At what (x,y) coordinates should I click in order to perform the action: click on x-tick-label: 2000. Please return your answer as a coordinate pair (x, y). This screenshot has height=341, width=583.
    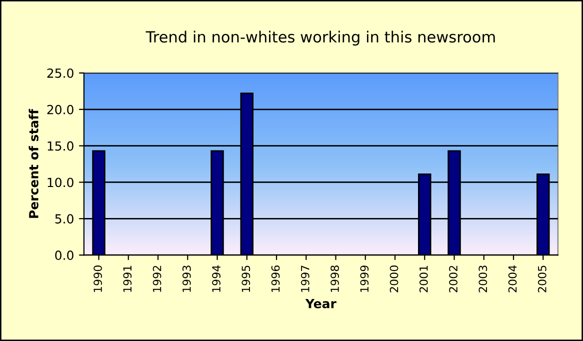
    Looking at the image, I should click on (394, 279).